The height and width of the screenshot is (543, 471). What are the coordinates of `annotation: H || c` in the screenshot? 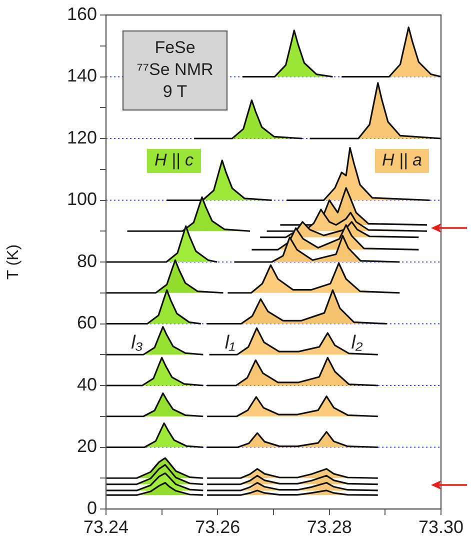 It's located at (174, 160).